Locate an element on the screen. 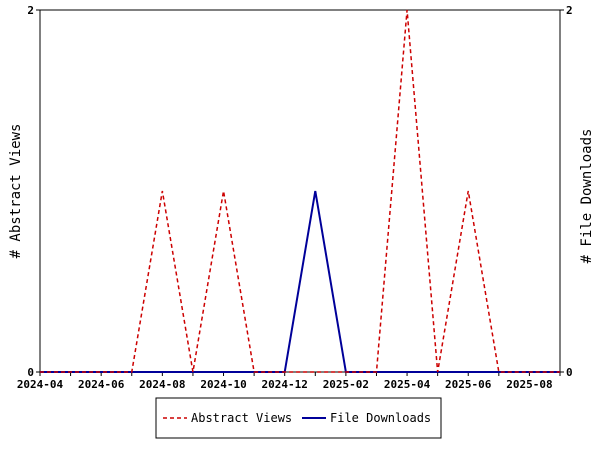  y-axis-left: 02 is located at coordinates (33, 191).